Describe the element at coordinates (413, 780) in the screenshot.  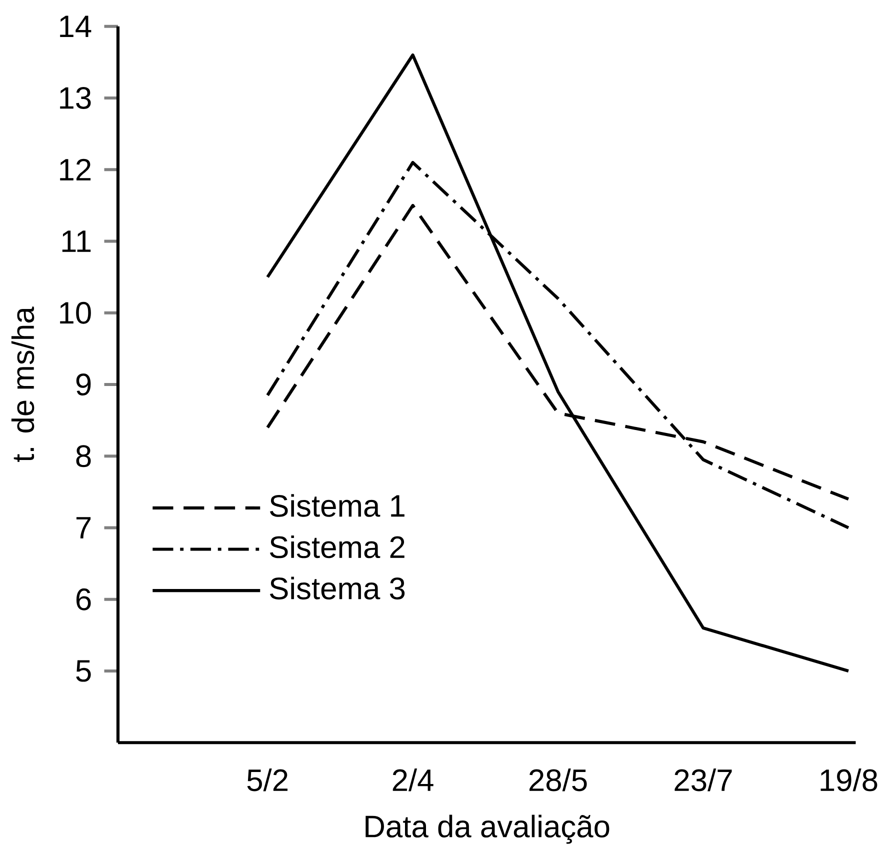
I see `x-tick-label: 2/4` at that location.